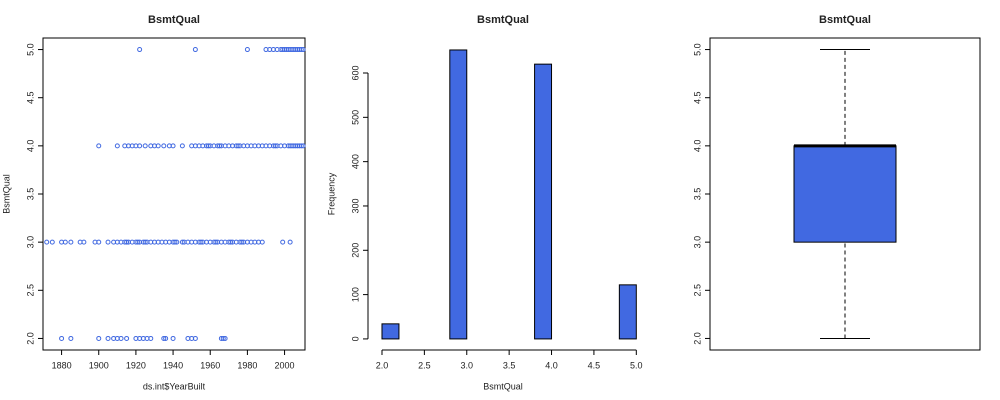  I want to click on x-axis-label: BsmtQual, so click(503, 386).